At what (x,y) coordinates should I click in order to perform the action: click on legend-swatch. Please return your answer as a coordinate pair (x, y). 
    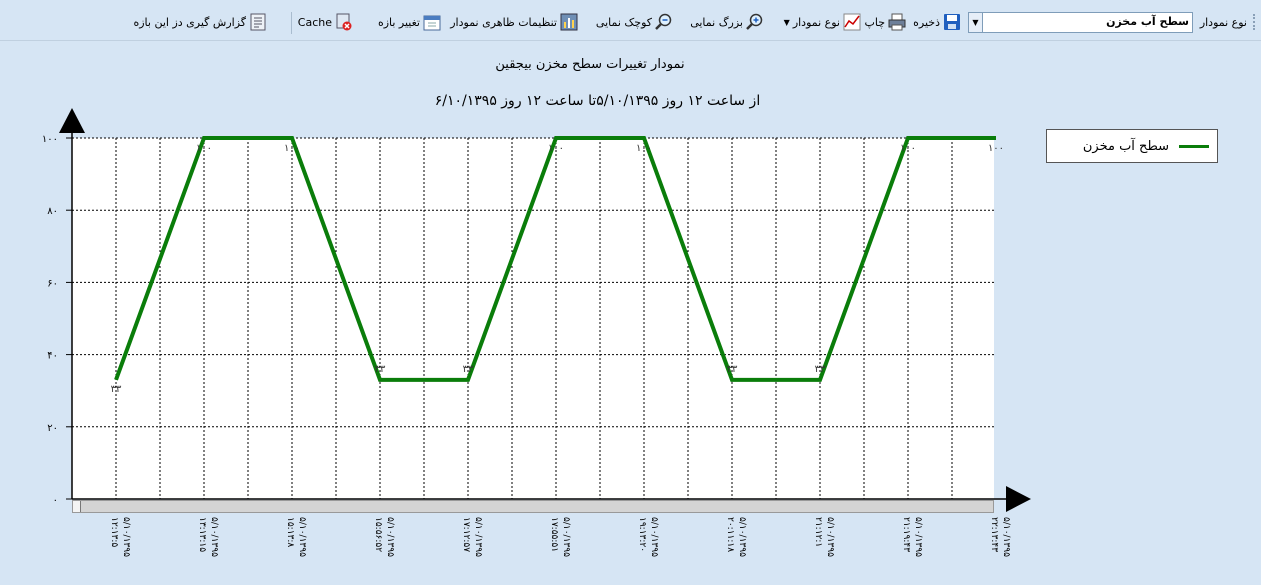
    Looking at the image, I should click on (1194, 146).